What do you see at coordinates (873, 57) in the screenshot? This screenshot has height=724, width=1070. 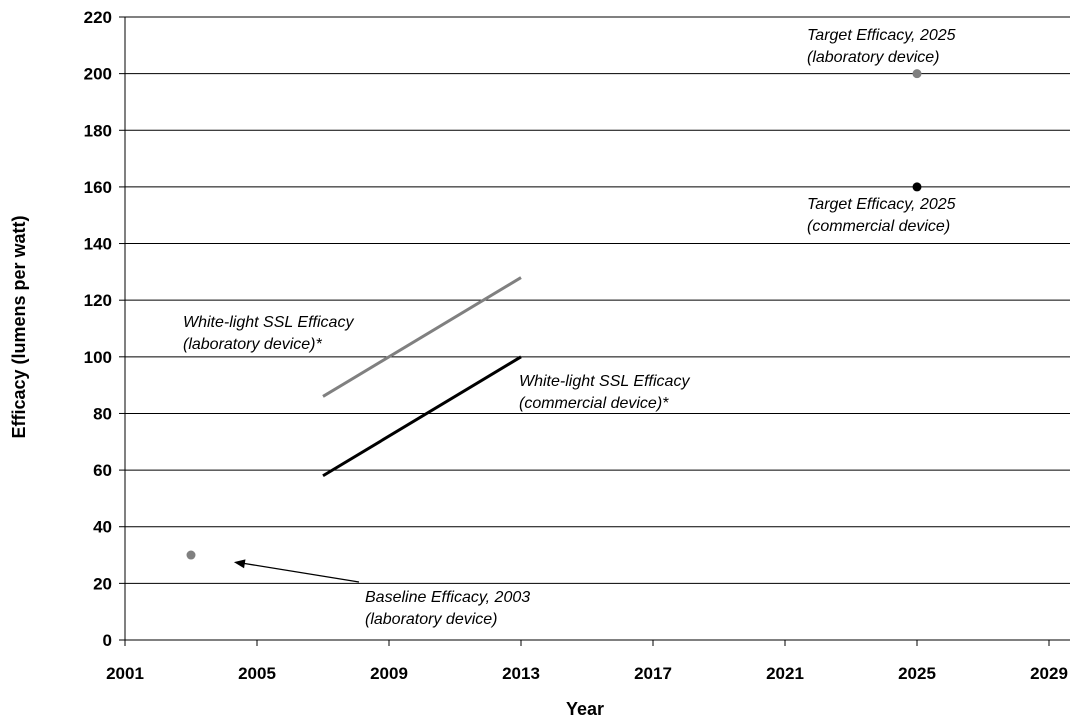 I see `annotation-0-line-1: (laboratory device)` at bounding box center [873, 57].